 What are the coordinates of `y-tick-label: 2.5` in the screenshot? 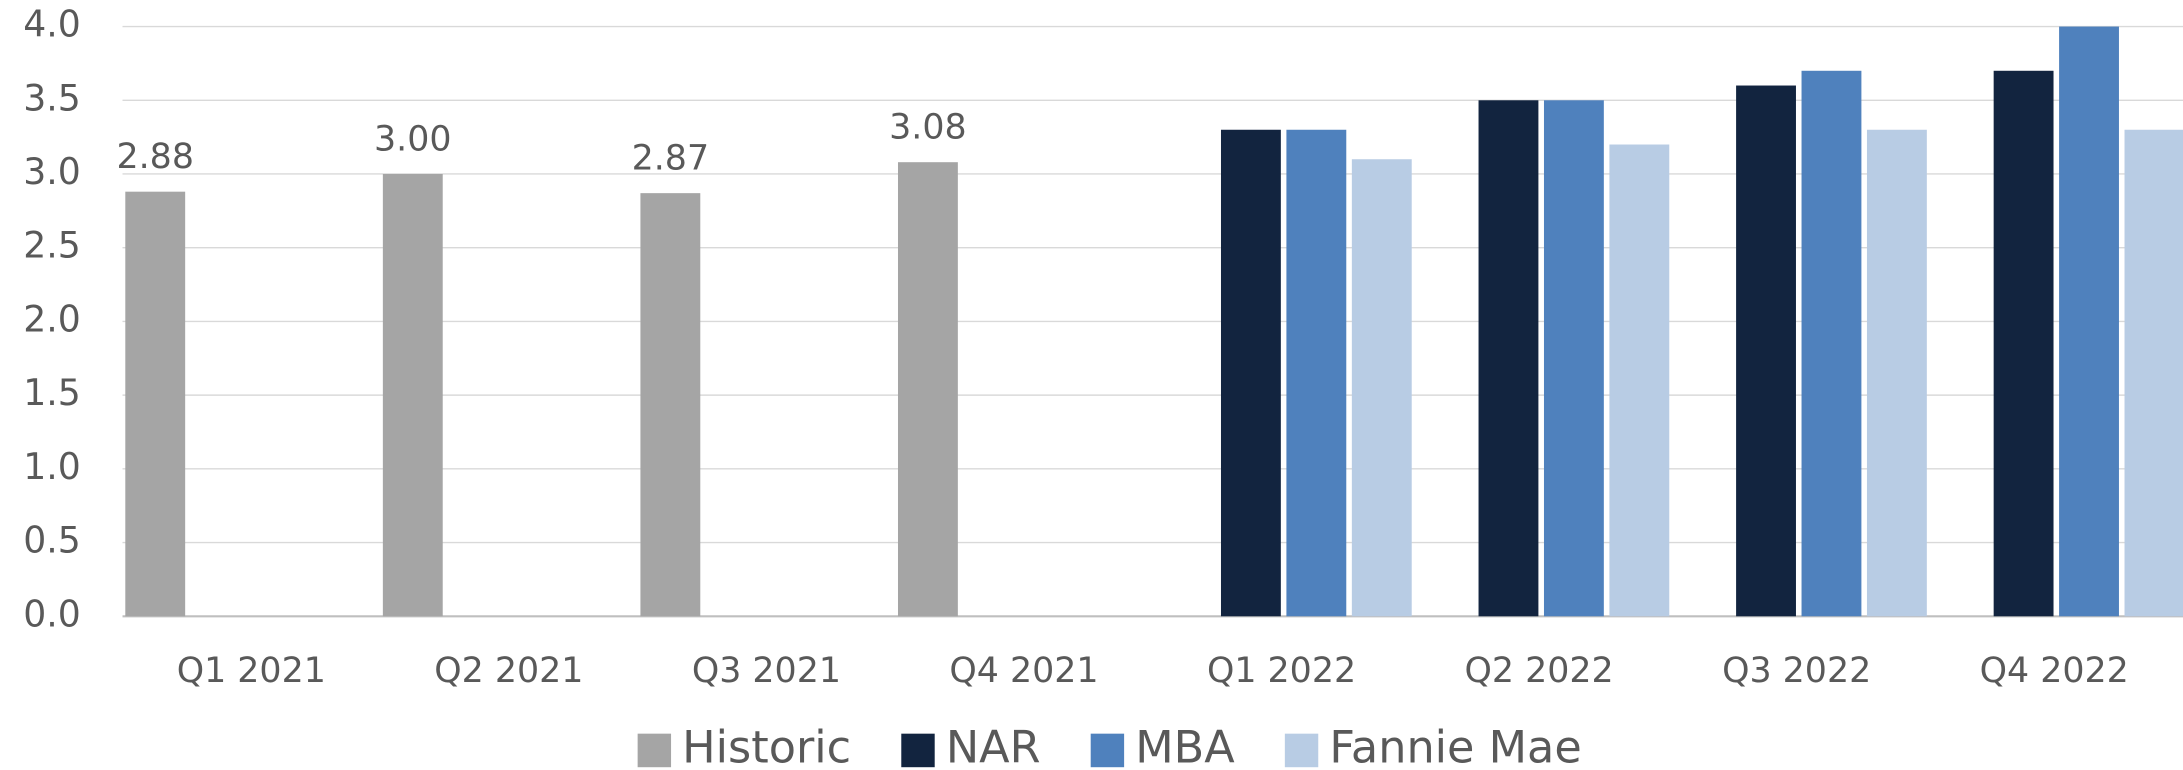 It's located at (52, 245).